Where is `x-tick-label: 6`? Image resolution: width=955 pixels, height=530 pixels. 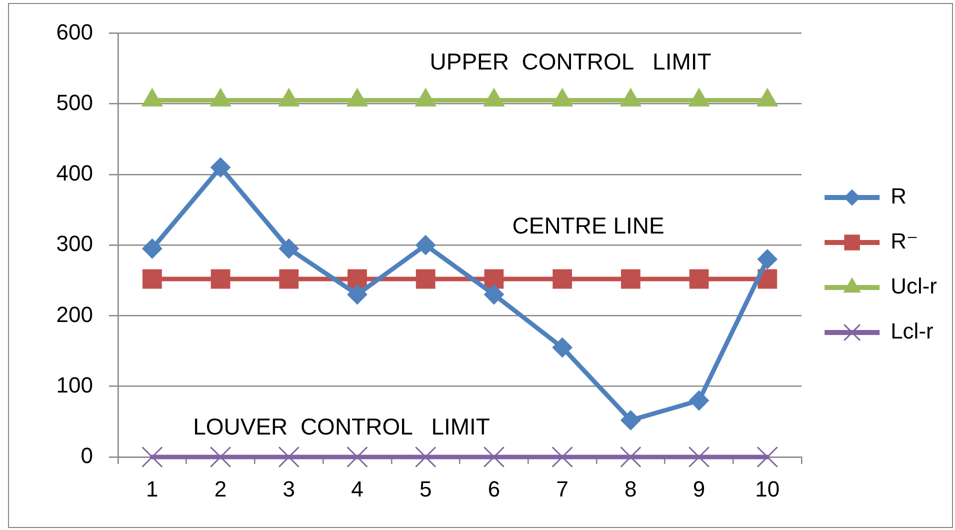
x-tick-label: 6 is located at coordinates (494, 489).